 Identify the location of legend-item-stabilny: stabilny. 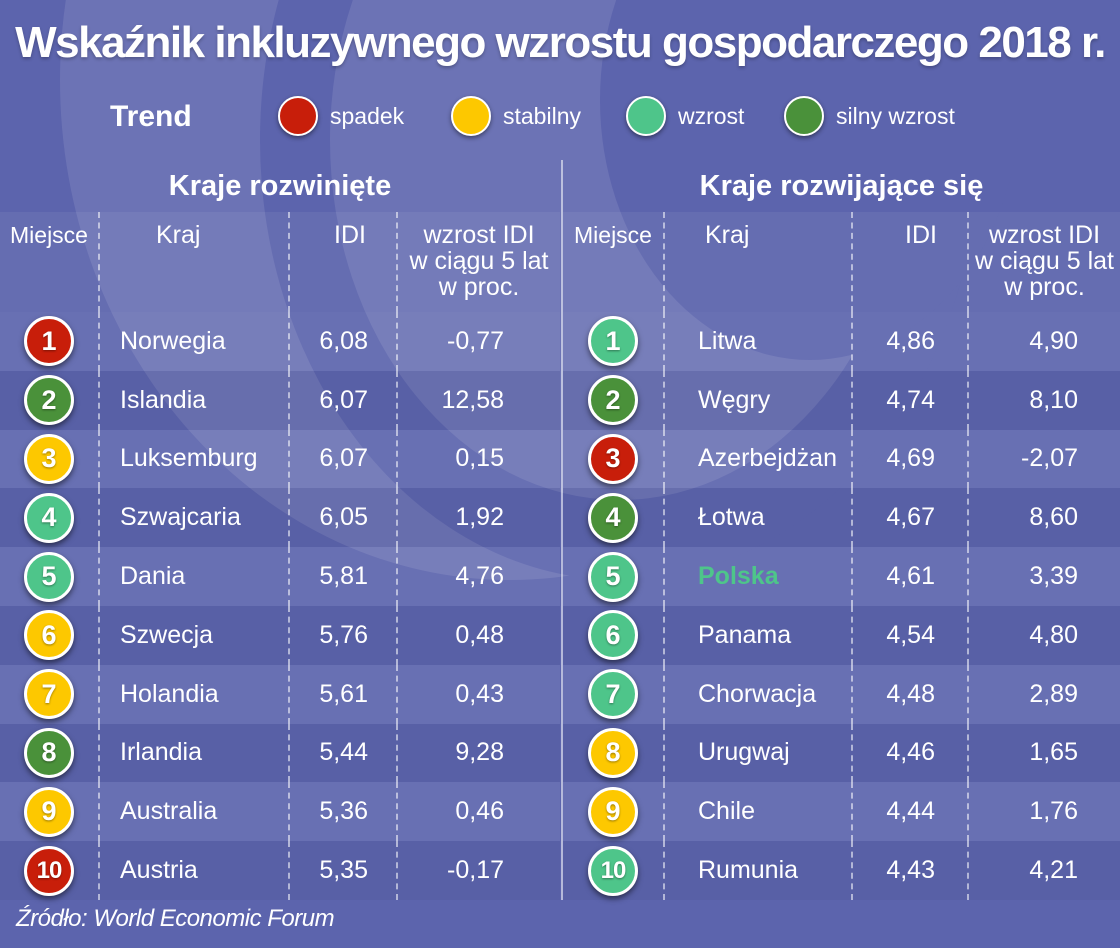
(516, 116).